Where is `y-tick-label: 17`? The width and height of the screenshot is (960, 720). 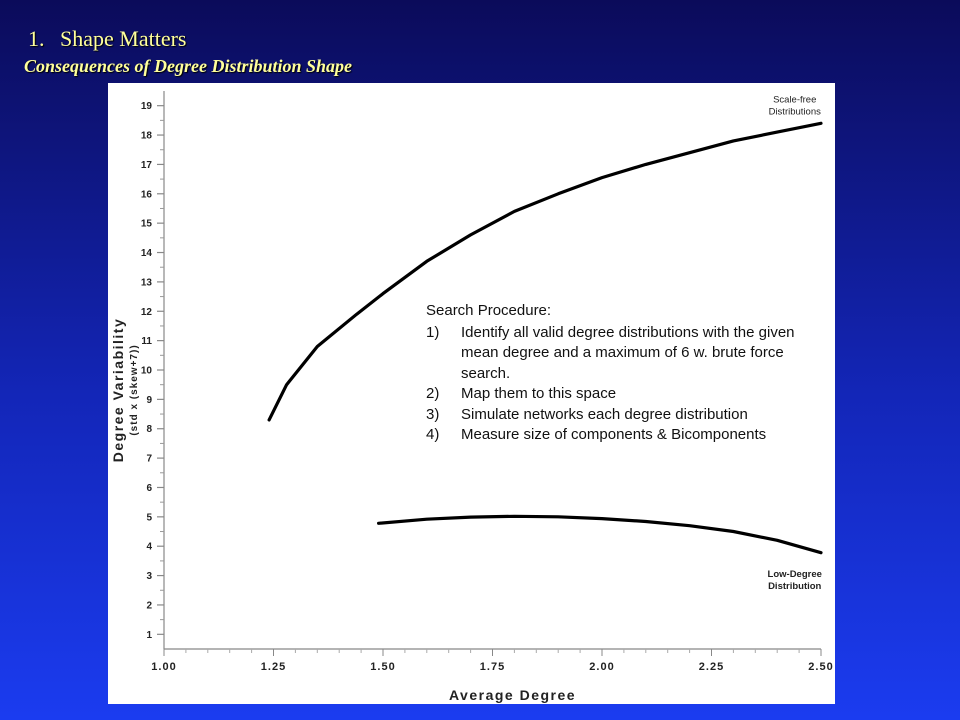
y-tick-label: 17 is located at coordinates (147, 165).